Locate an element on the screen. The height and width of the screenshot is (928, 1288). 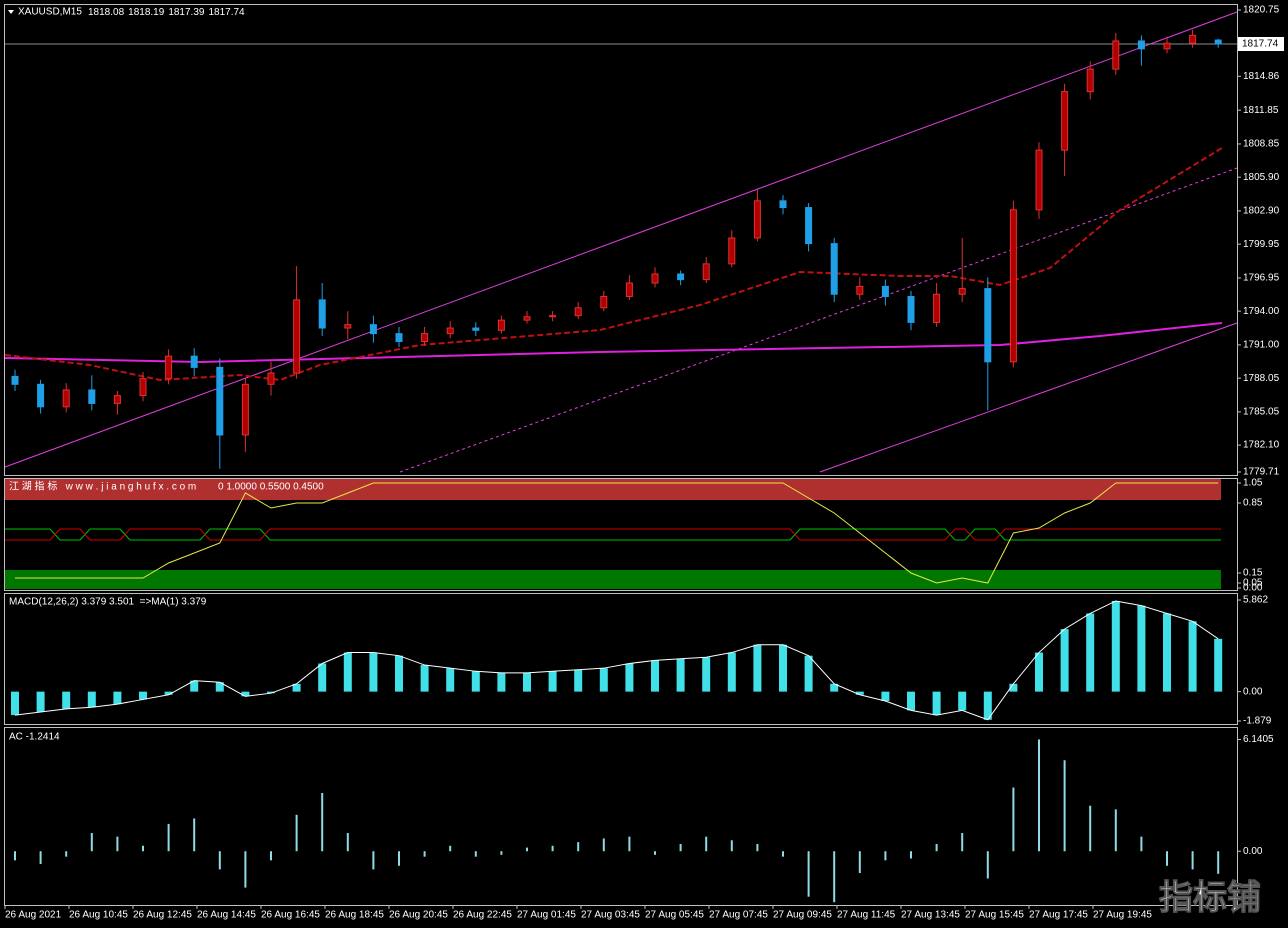
ohlc-value: 1817.74 is located at coordinates (226, 12).